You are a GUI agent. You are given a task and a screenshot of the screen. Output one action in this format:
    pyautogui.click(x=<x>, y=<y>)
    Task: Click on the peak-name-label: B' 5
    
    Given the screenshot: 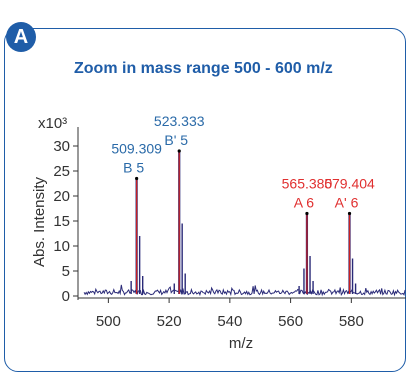 What is the action you would take?
    pyautogui.click(x=176, y=140)
    